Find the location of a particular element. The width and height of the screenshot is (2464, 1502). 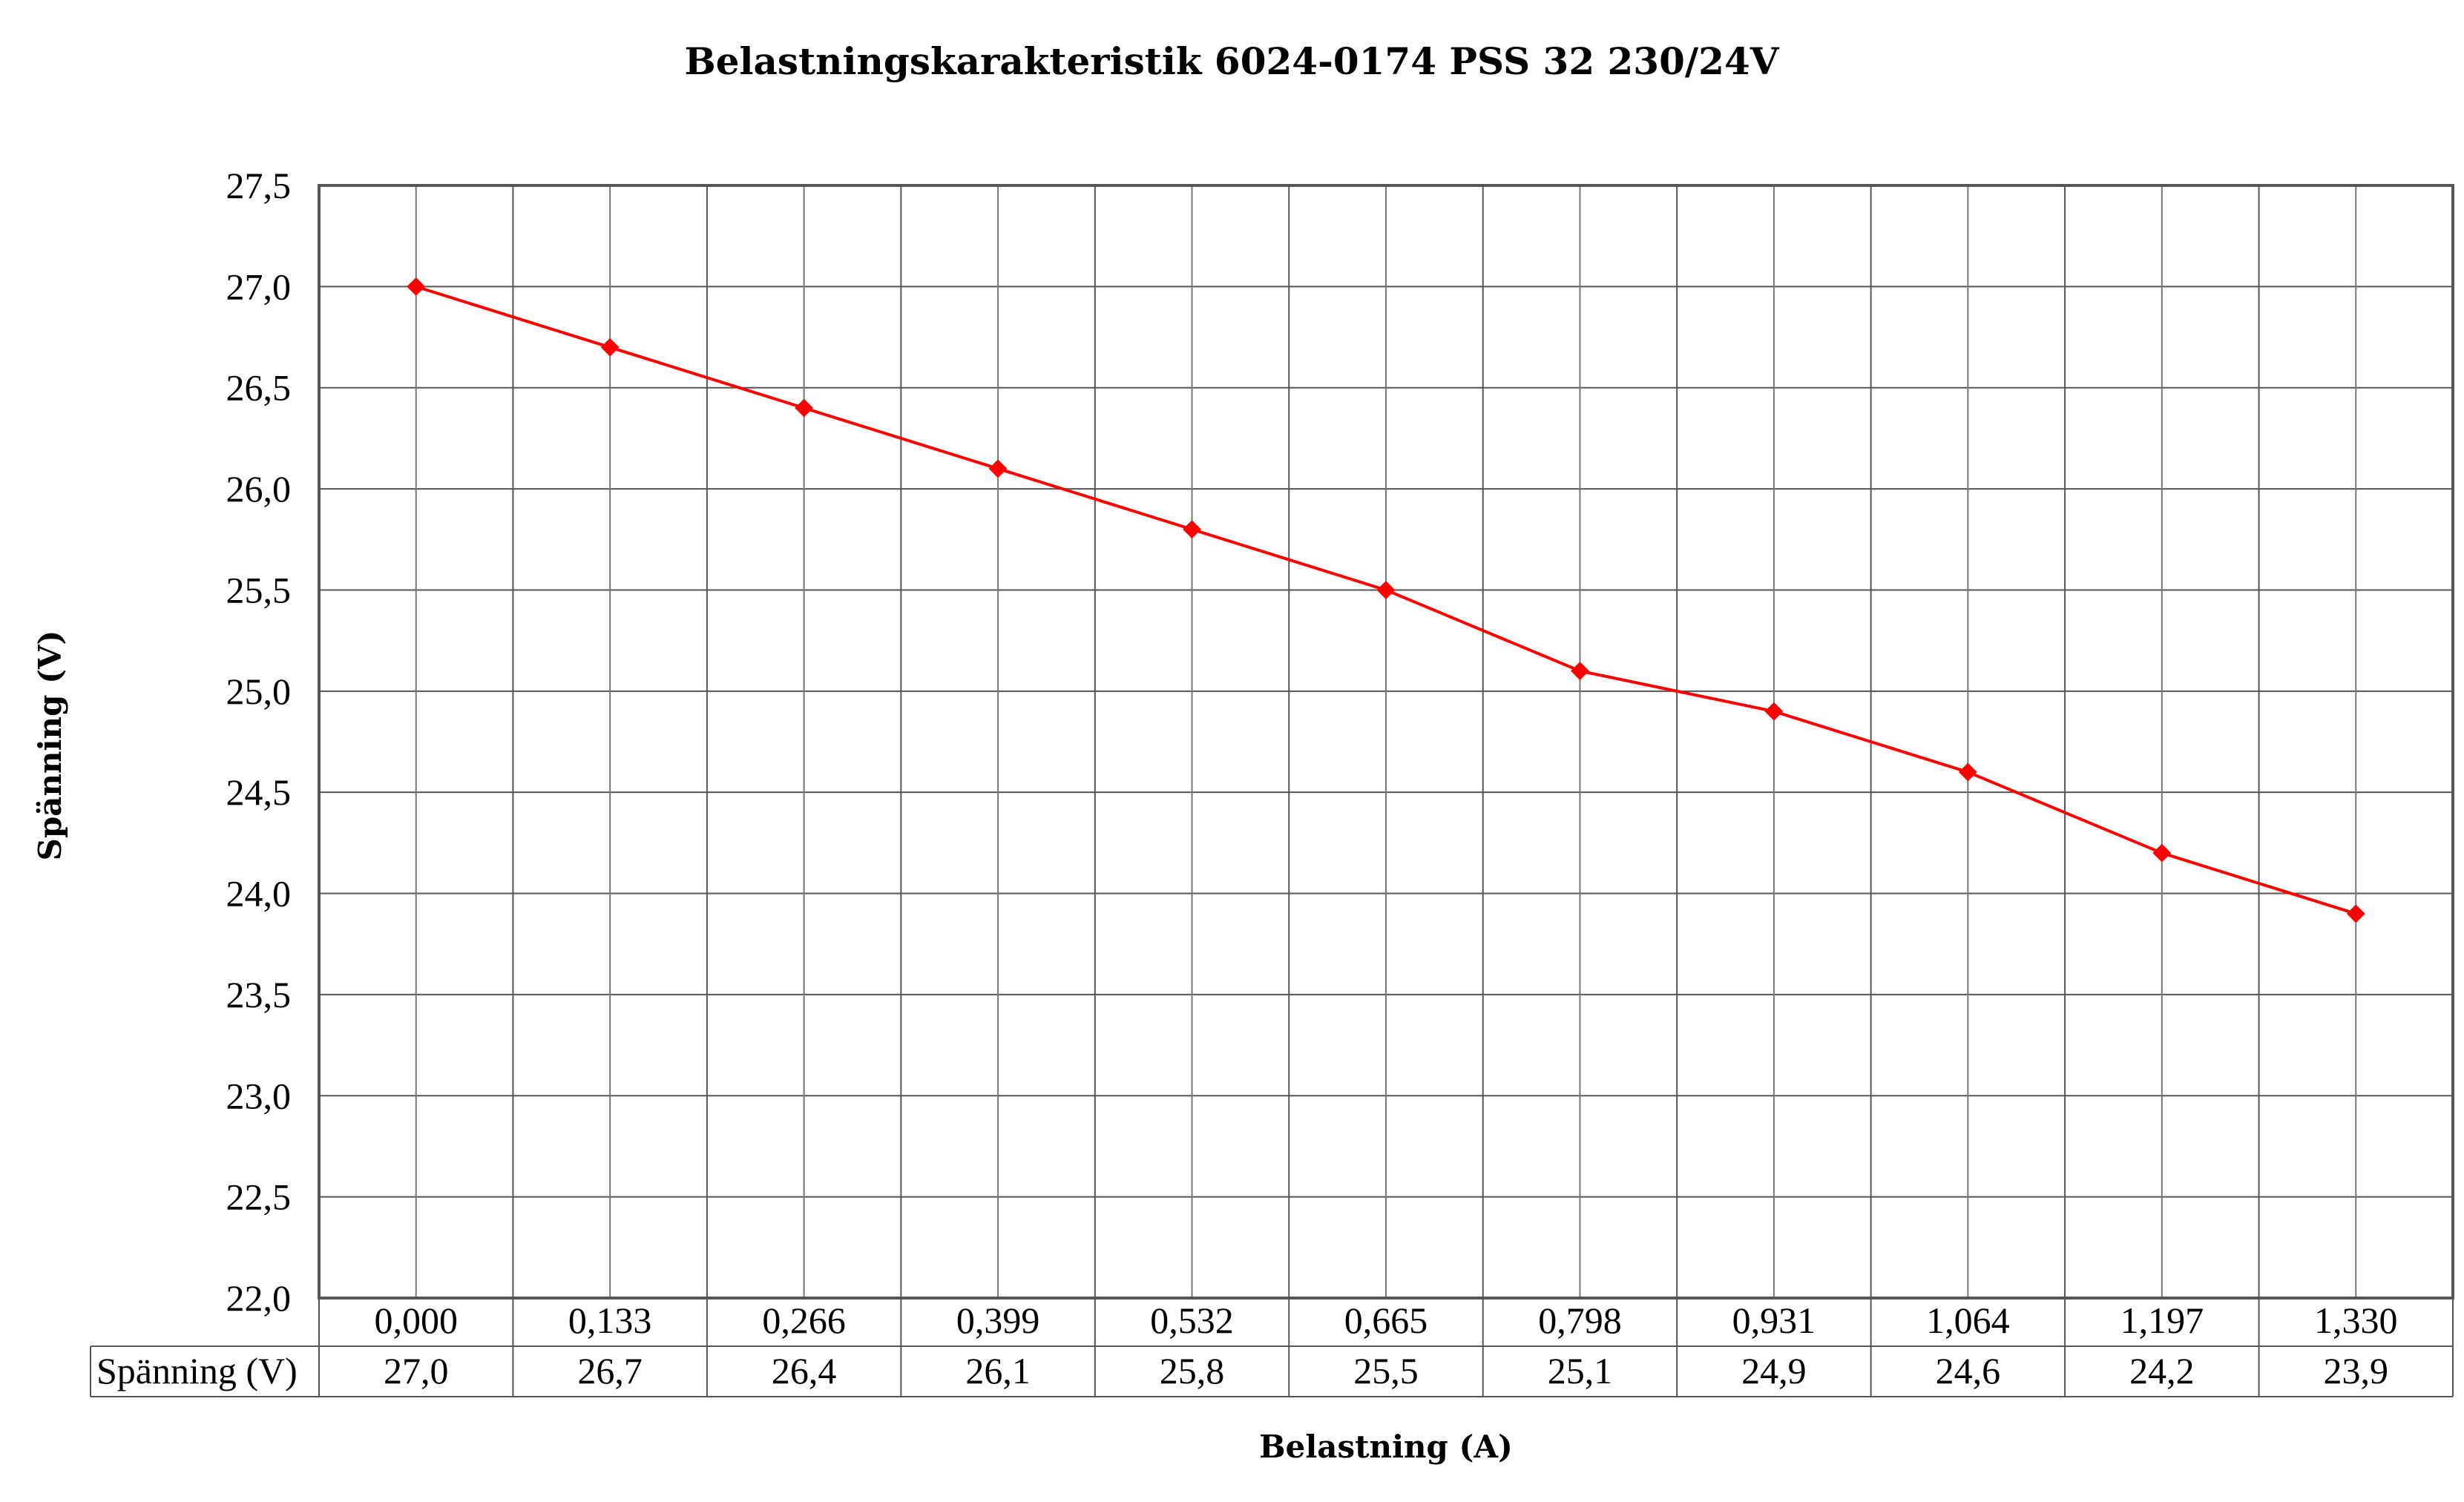

x-tick-label: 0,000 is located at coordinates (416, 1320).